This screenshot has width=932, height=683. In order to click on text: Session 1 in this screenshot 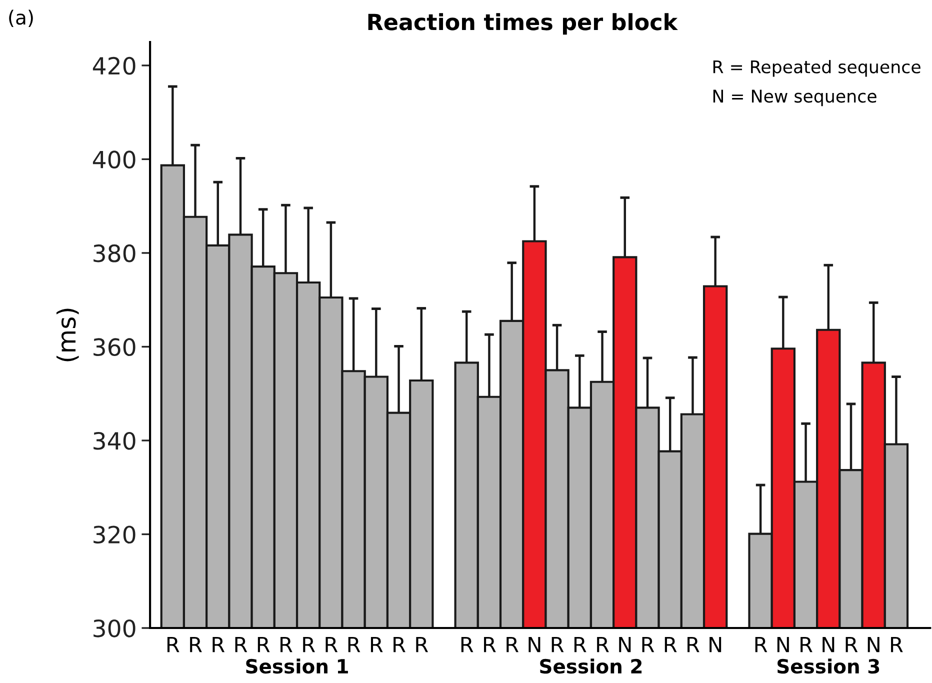, I will do `click(297, 666)`.